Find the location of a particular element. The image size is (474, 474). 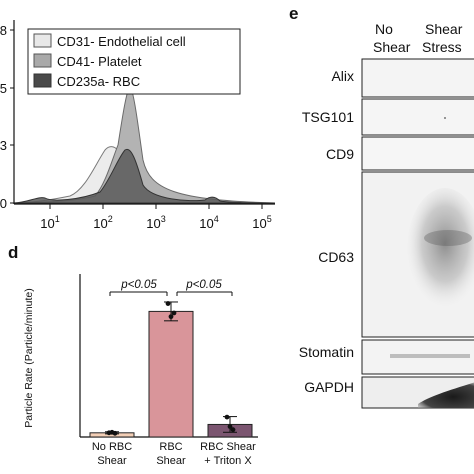

blot-row-label: GAPDH is located at coordinates (329, 387).